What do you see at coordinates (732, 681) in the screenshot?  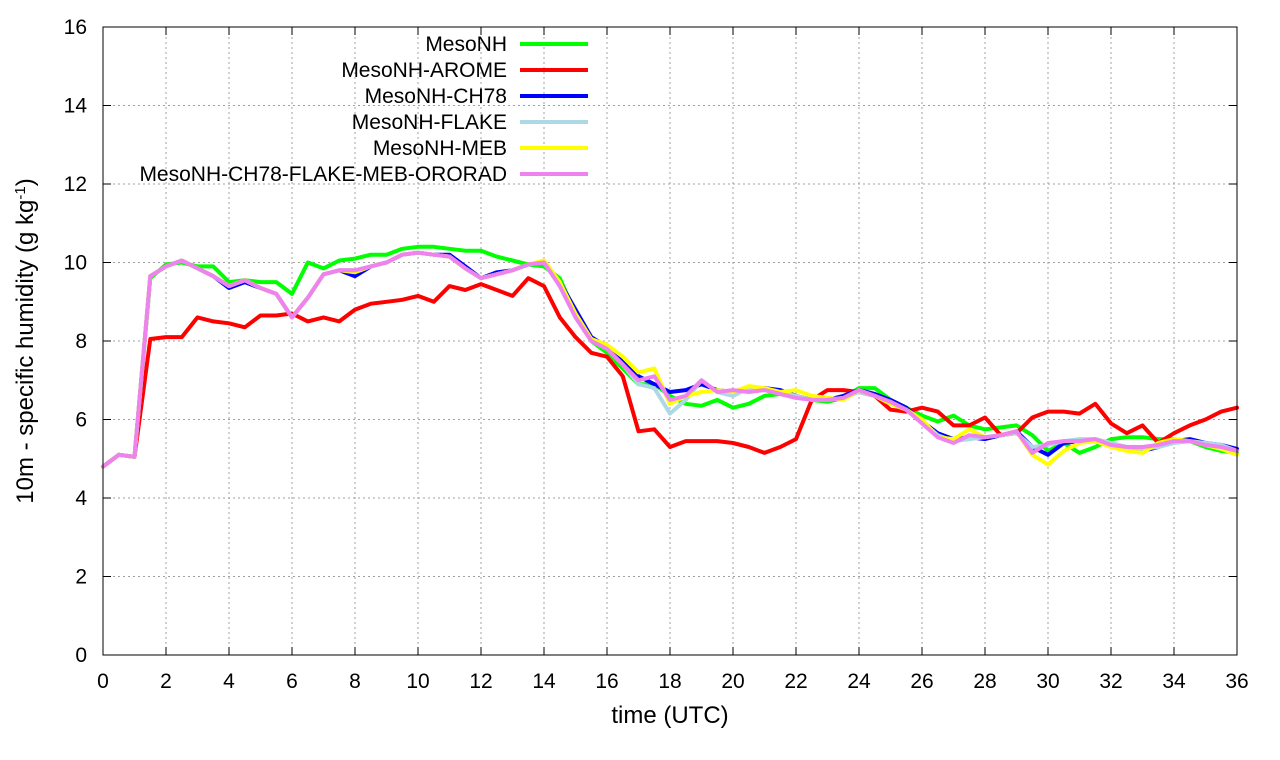 I see `x-tick-label: 20` at bounding box center [732, 681].